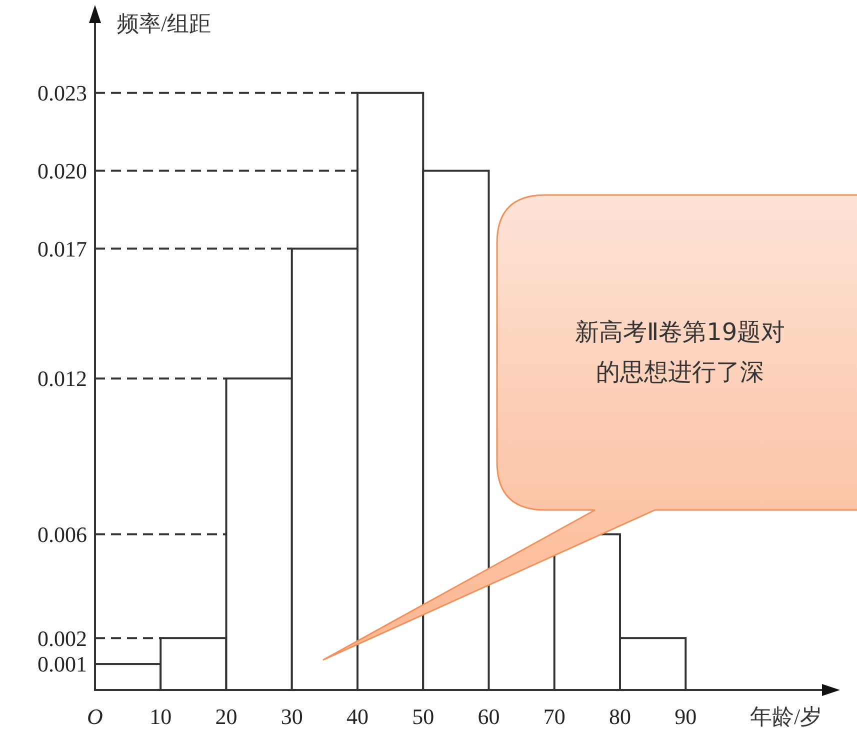 This screenshot has height=736, width=857. Describe the element at coordinates (291, 716) in the screenshot. I see `x-tick-label: 30` at that location.